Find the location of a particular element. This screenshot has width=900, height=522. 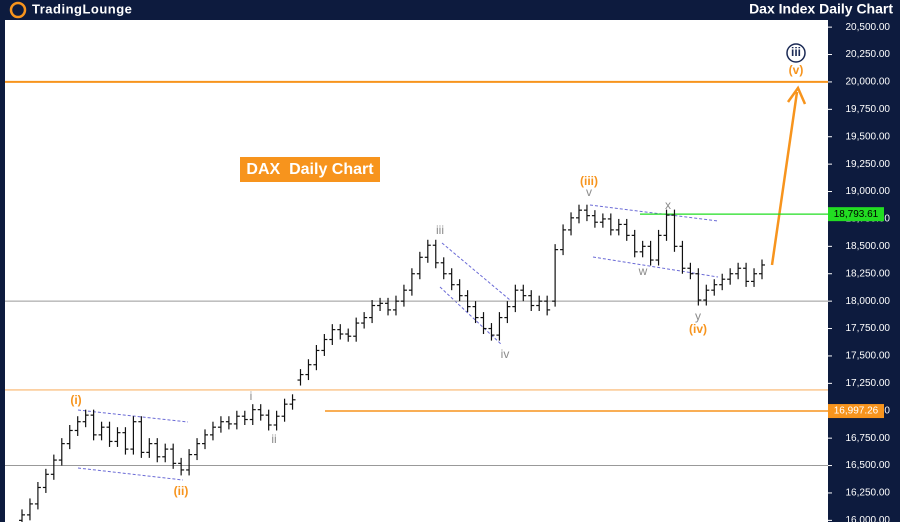

arrow-shaft is located at coordinates (784, 178).